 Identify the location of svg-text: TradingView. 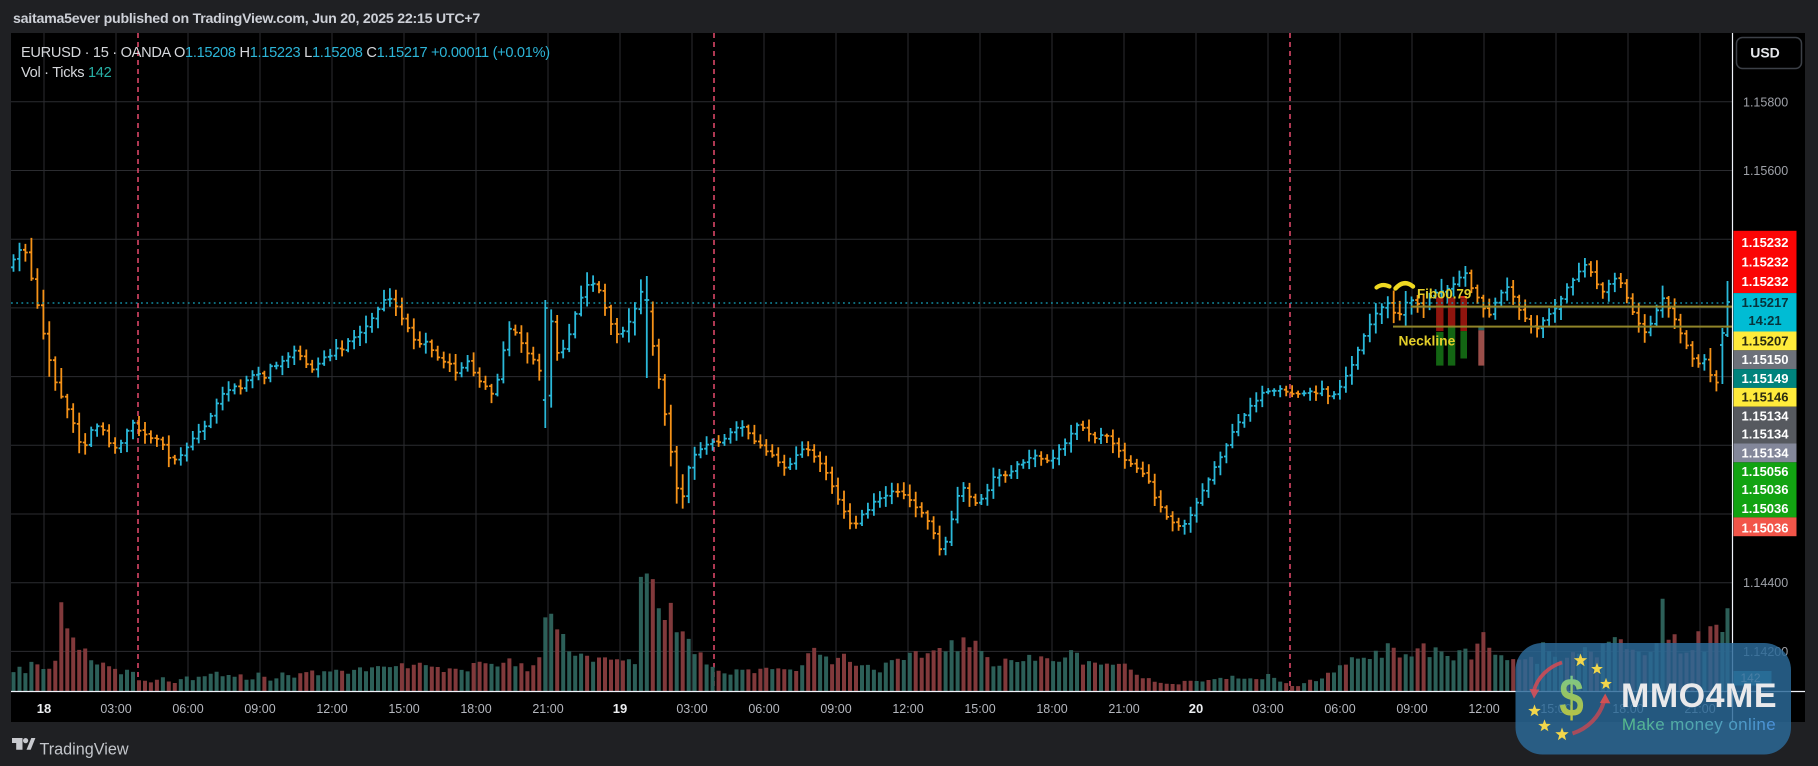
(84, 750).